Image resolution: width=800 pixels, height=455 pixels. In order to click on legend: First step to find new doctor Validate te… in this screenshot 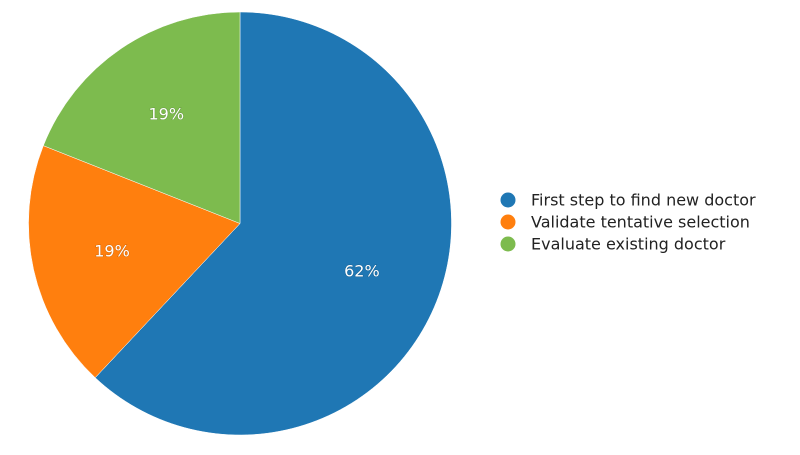, I will do `click(628, 222)`.